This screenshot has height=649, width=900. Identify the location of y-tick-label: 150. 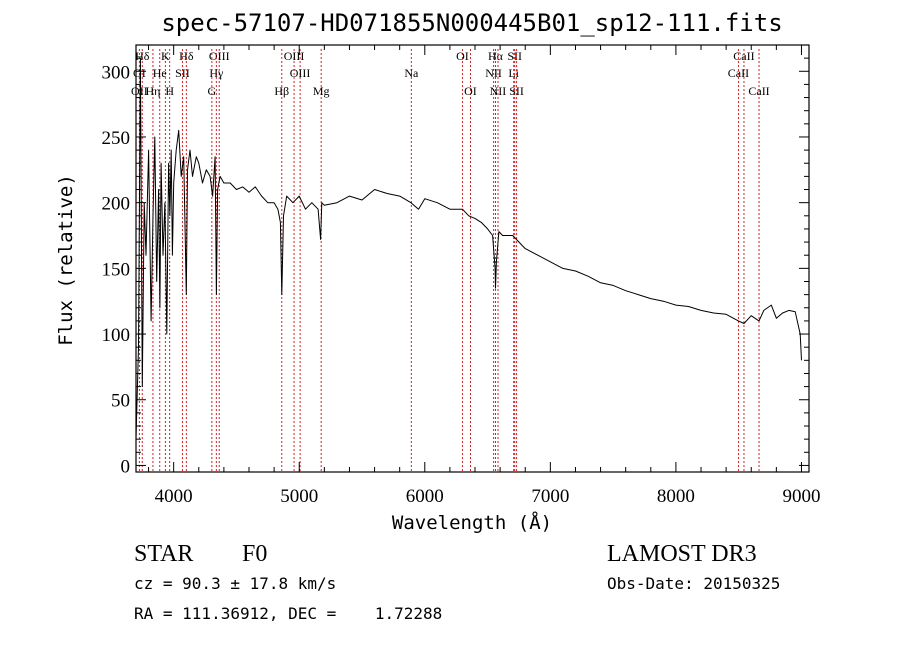
(116, 269).